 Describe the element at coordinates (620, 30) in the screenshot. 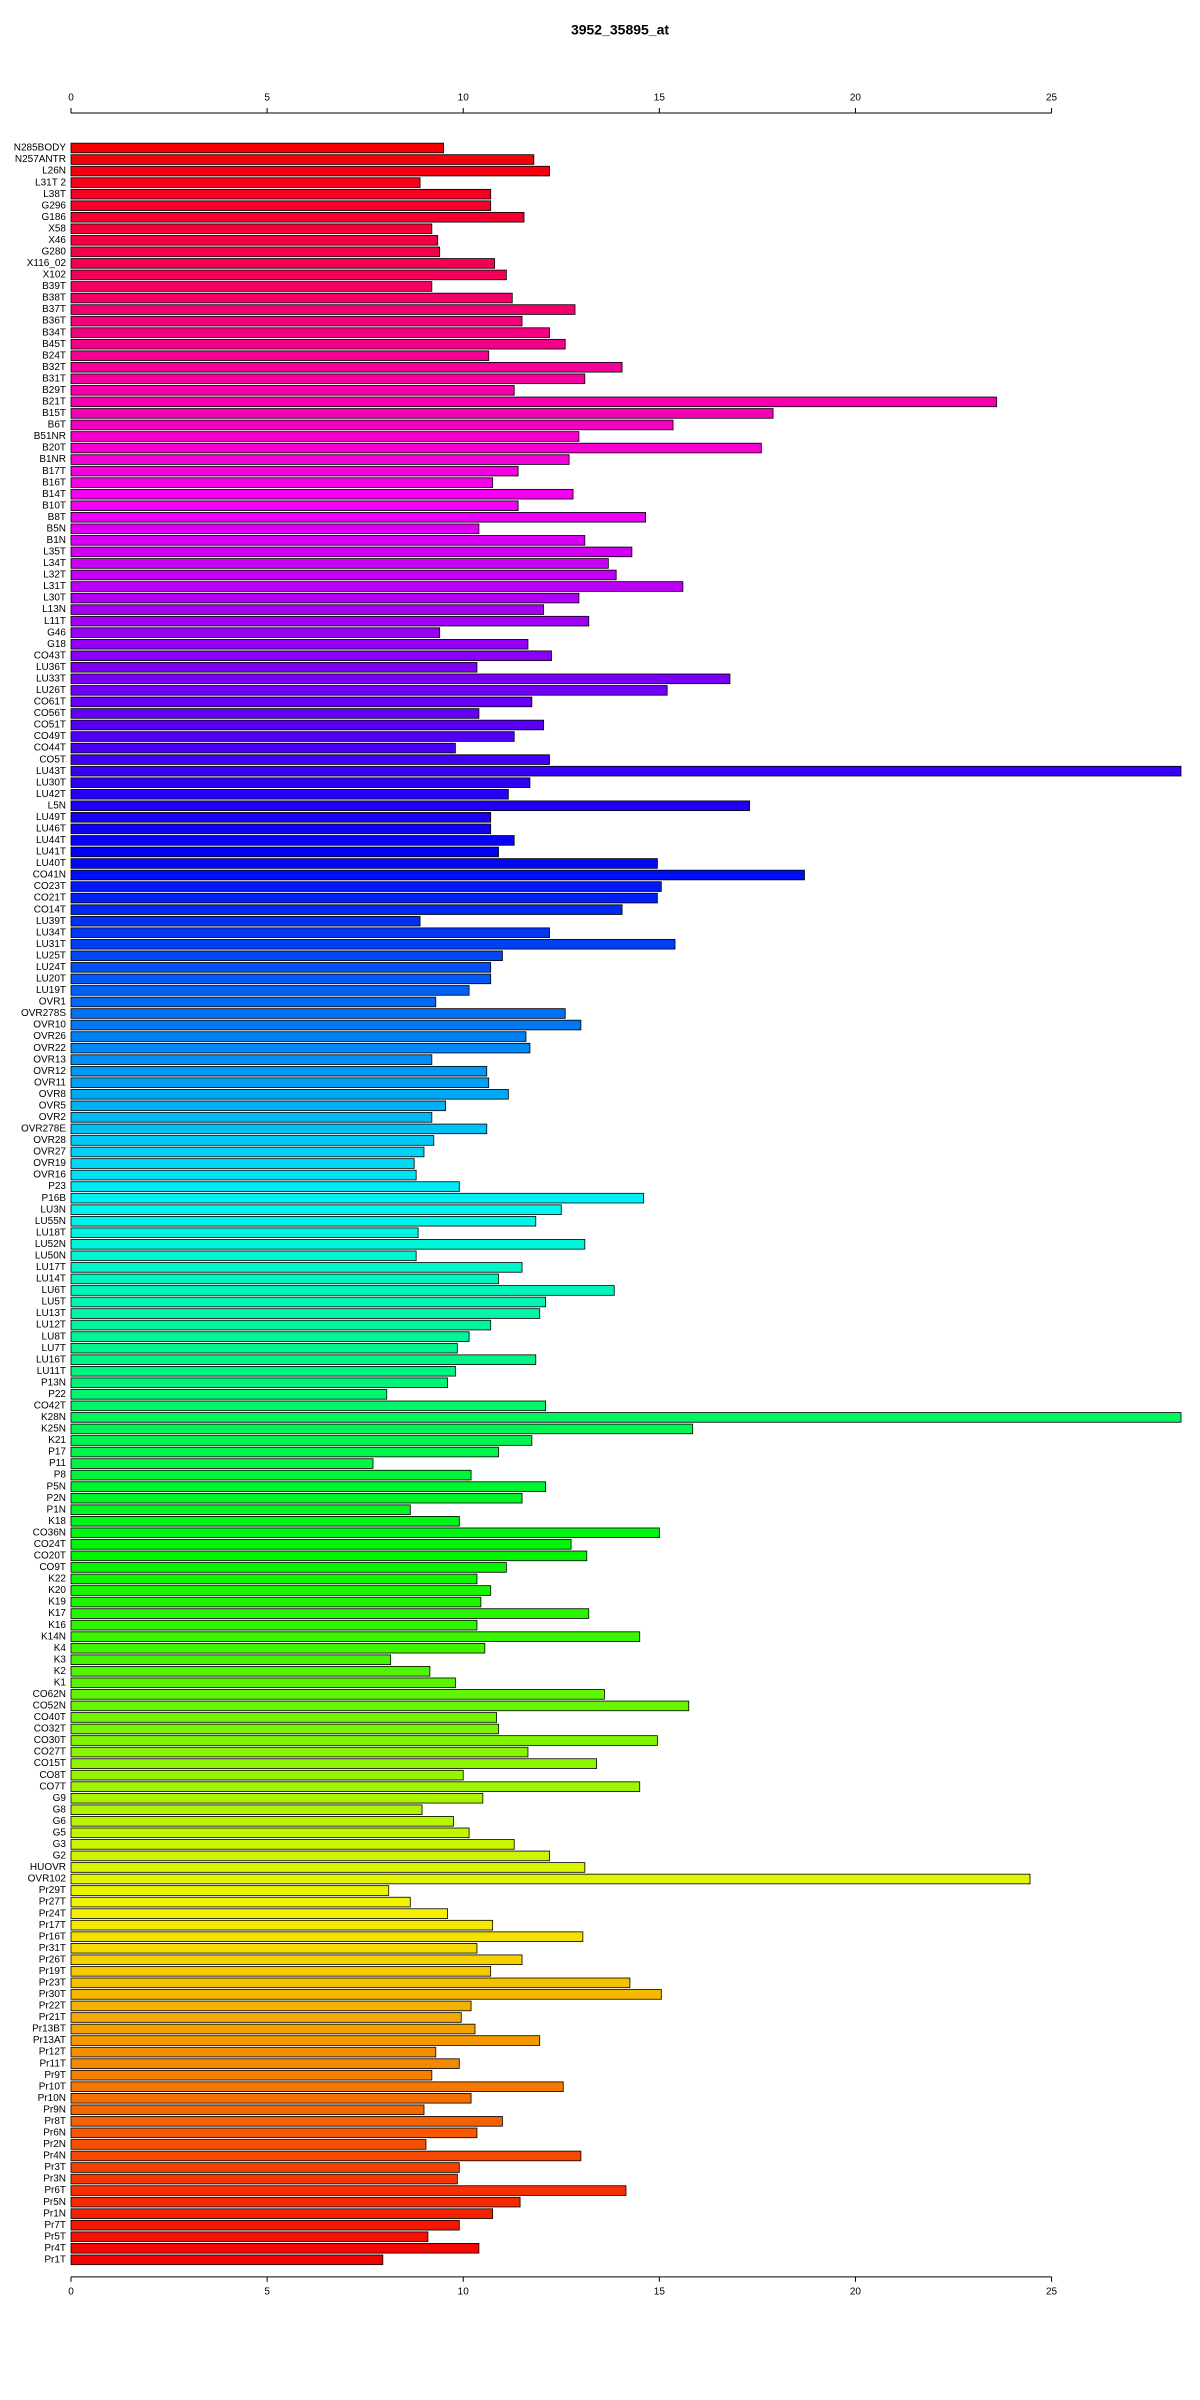

I see `chart-title: 3952_35895_at` at that location.